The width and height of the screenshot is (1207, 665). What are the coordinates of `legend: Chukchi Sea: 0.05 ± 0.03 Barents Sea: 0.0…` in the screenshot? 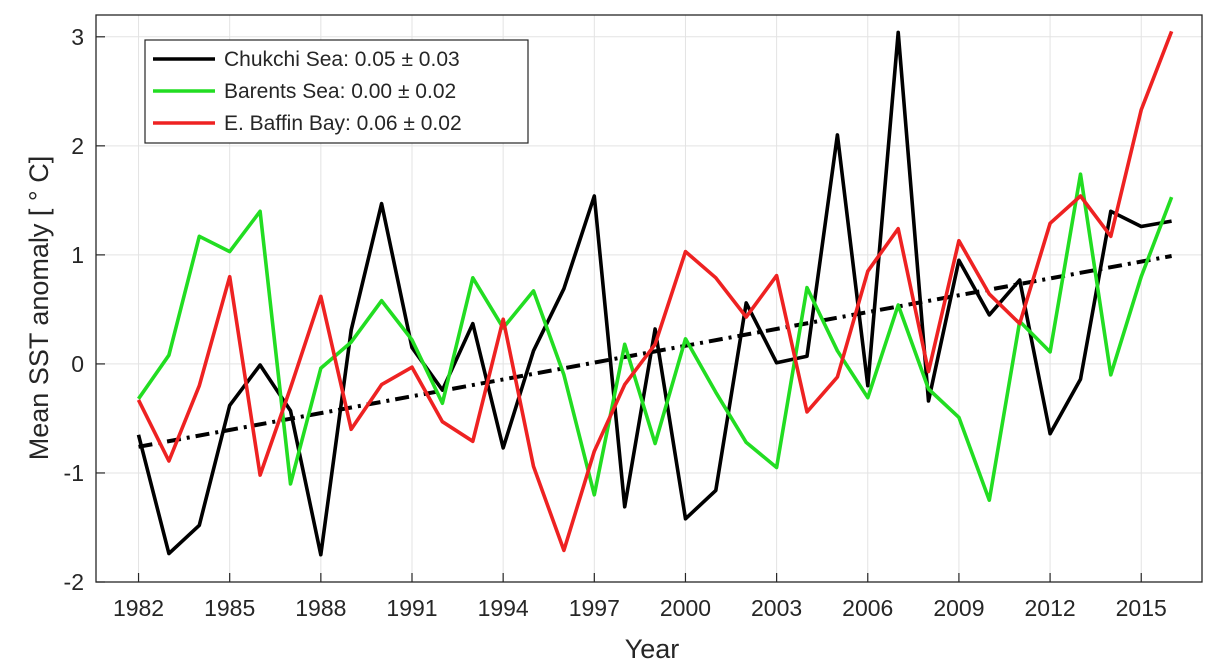 It's located at (336, 91).